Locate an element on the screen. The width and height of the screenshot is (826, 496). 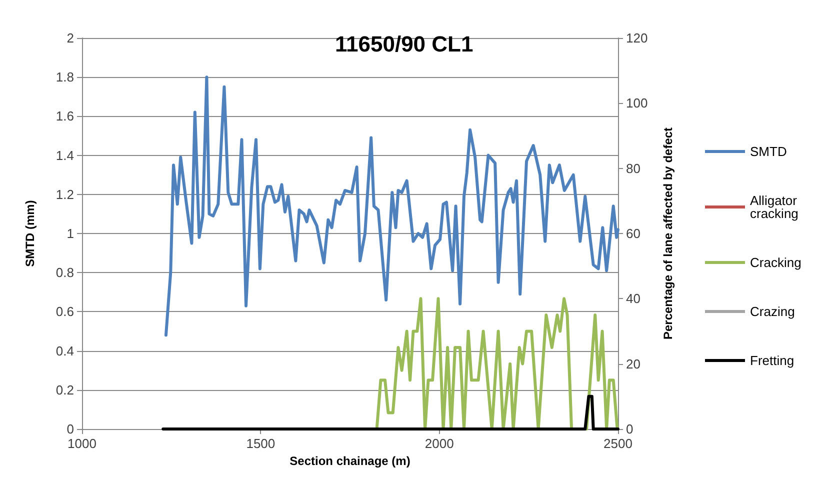
y2-tick-label: 40 is located at coordinates (633, 298).